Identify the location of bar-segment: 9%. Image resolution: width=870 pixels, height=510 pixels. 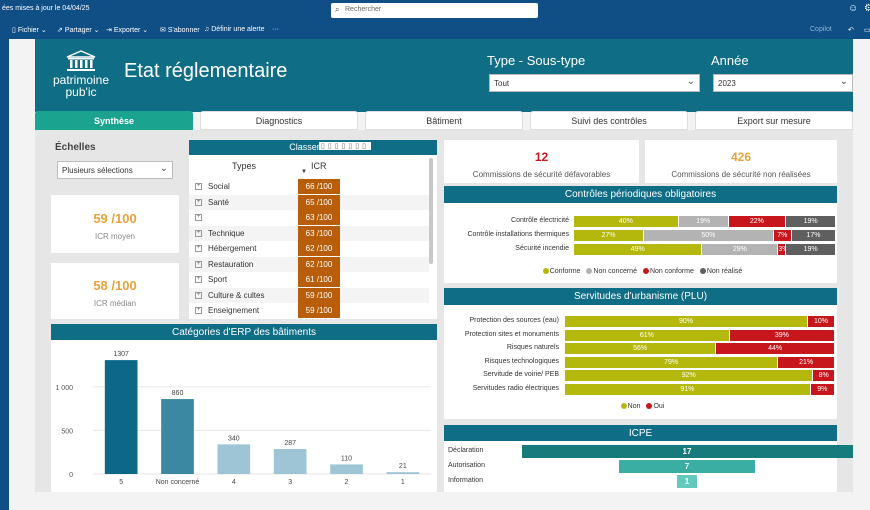
(822, 389).